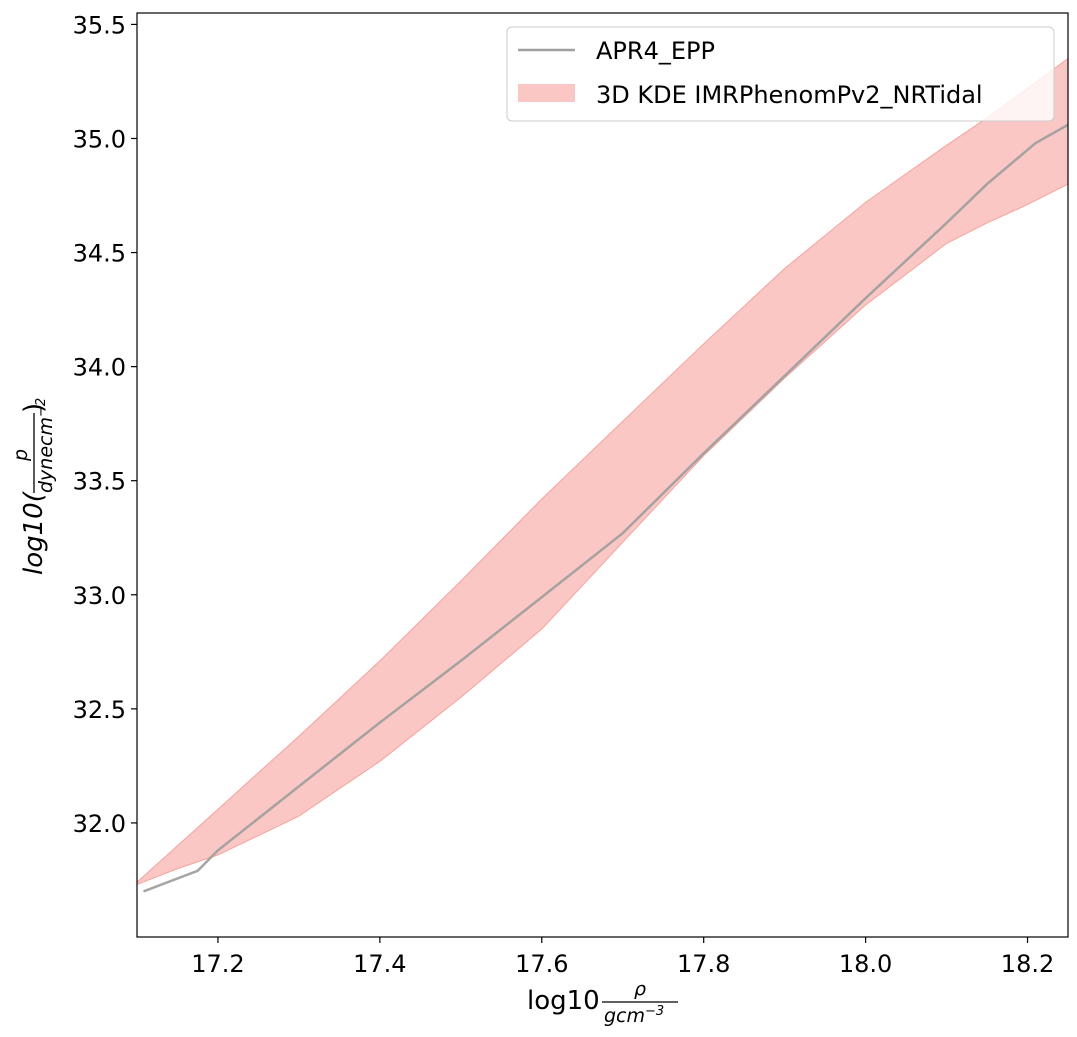  What do you see at coordinates (99, 482) in the screenshot?
I see `y-tick-label: 33.5` at bounding box center [99, 482].